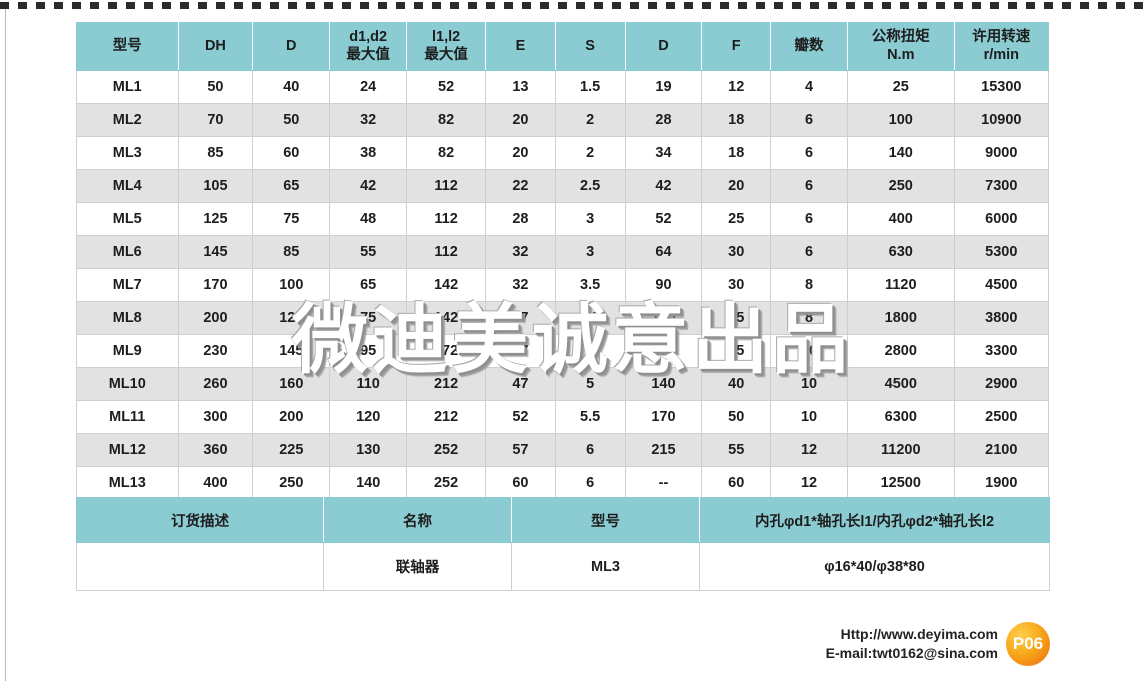 This screenshot has height=681, width=1143. I want to click on cell-allowable-speed: 3800, so click(1001, 318).